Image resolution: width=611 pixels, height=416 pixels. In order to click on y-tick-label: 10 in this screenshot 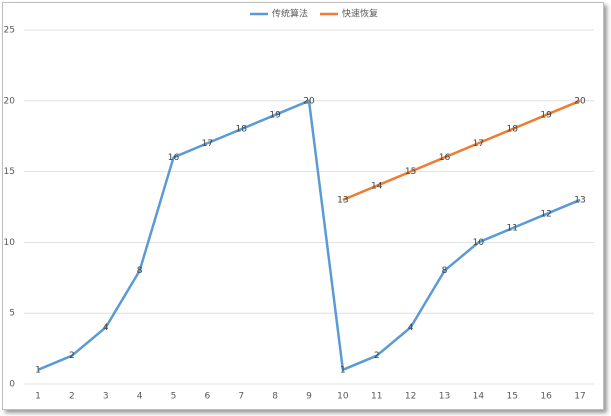, I will do `click(10, 243)`.